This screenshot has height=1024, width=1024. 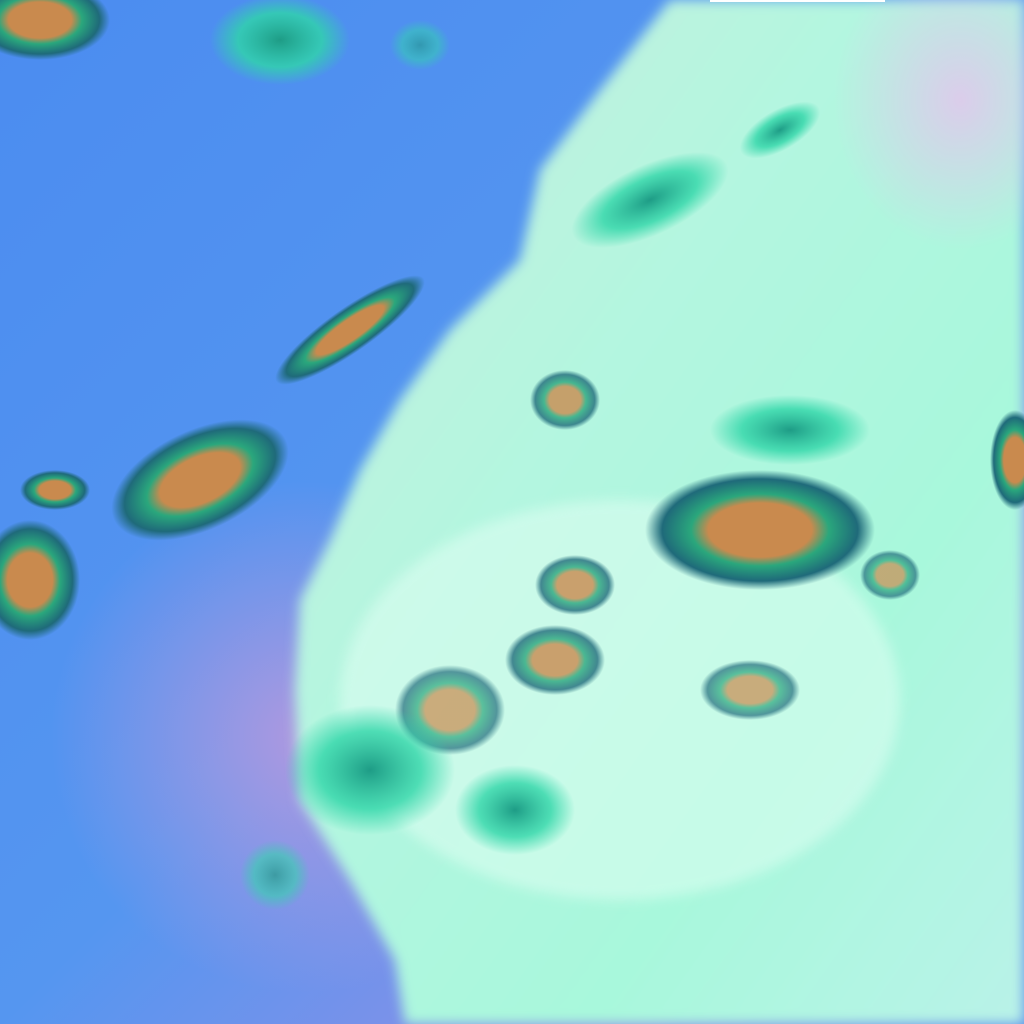 I want to click on top-strip, so click(x=797, y=1).